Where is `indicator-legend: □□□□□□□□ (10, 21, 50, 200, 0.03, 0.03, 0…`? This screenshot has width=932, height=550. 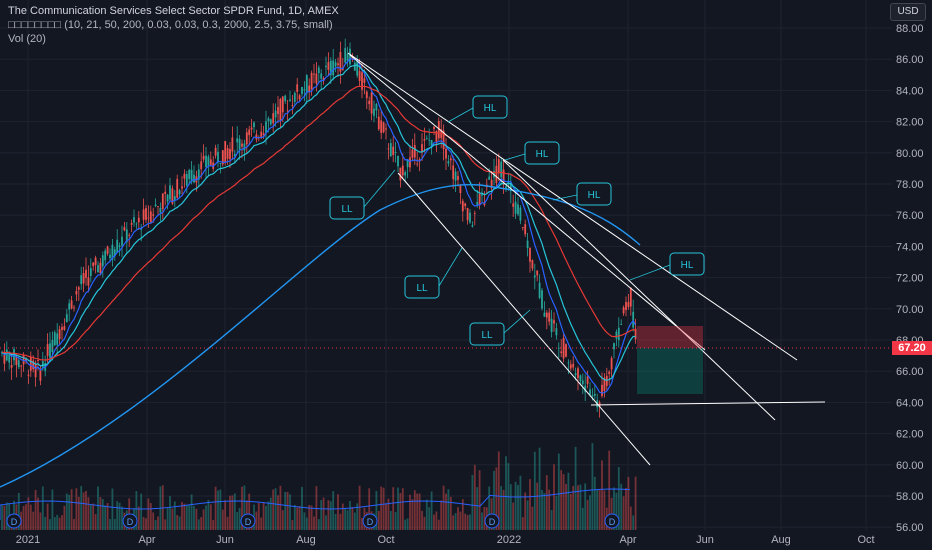 indicator-legend: □□□□□□□□ (10, 21, 50, 200, 0.03, 0.03, 0… is located at coordinates (170, 25).